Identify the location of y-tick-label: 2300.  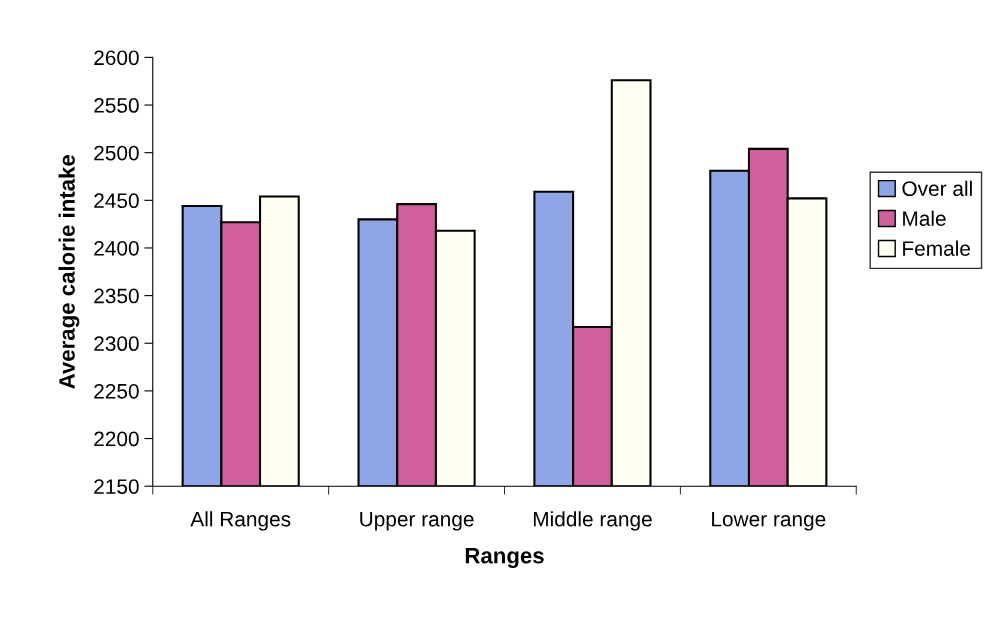
(116, 344).